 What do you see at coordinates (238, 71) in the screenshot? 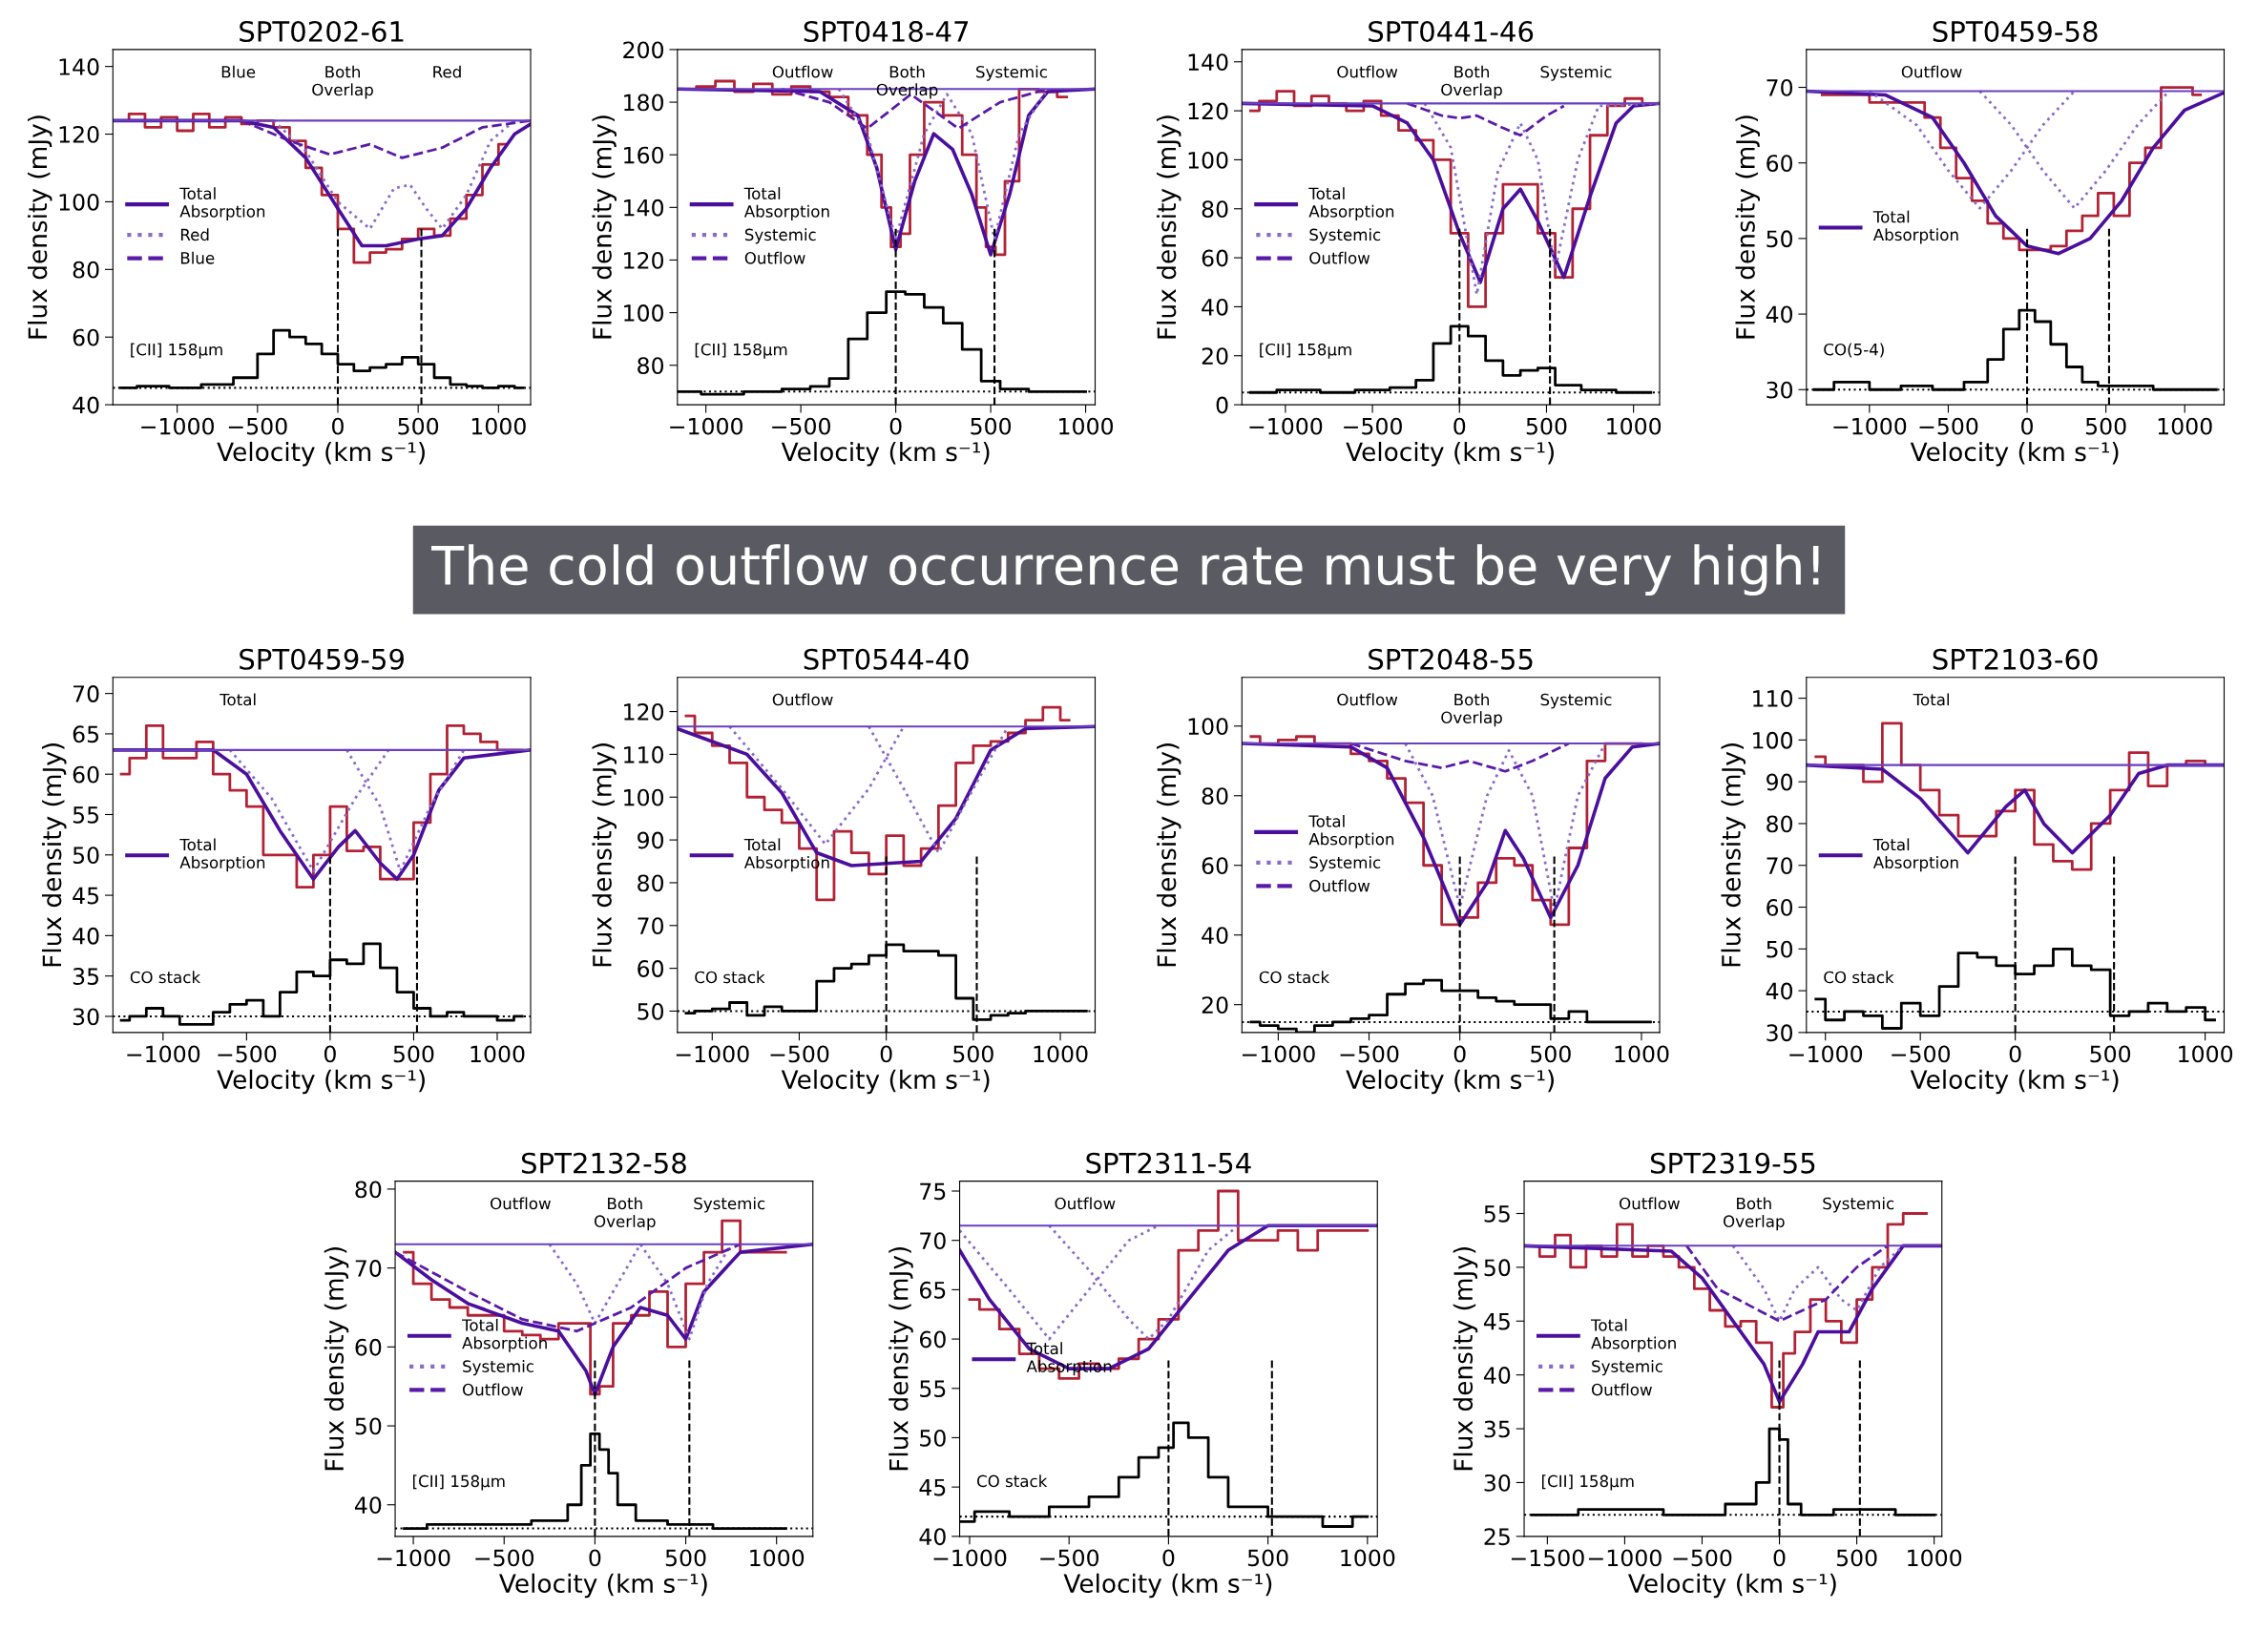
I see `annotation: Blue` at bounding box center [238, 71].